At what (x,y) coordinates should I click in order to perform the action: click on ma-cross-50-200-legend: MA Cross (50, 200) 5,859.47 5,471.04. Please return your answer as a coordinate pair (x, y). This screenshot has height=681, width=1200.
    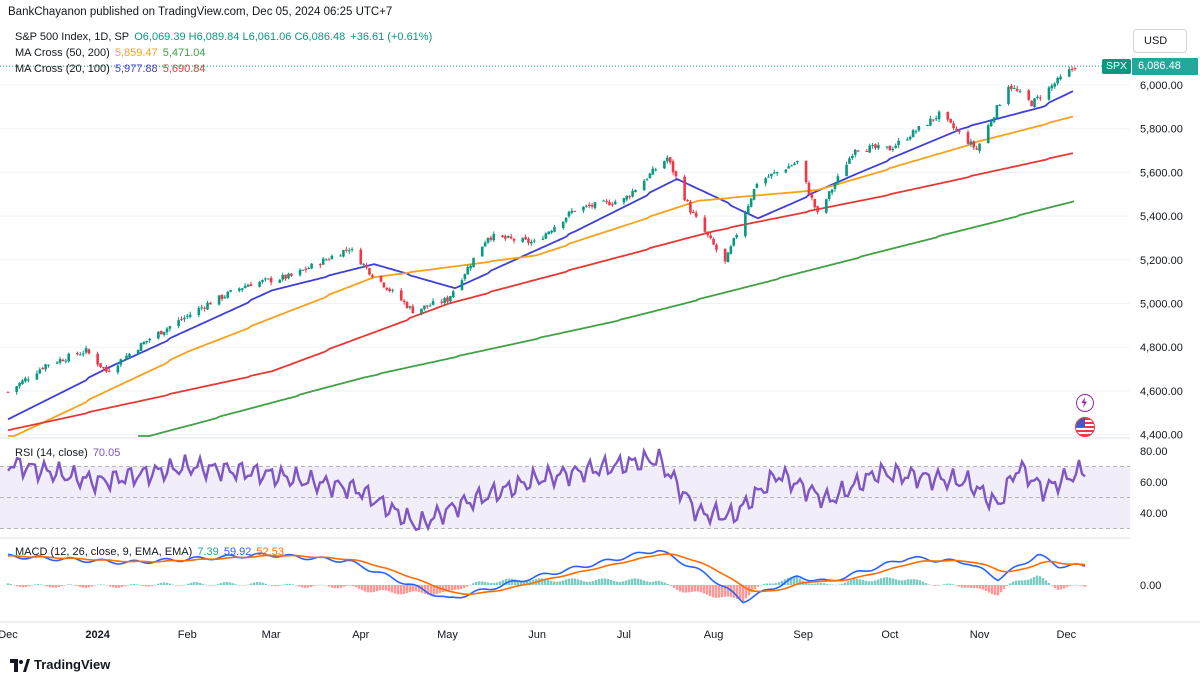
    Looking at the image, I should click on (111, 53).